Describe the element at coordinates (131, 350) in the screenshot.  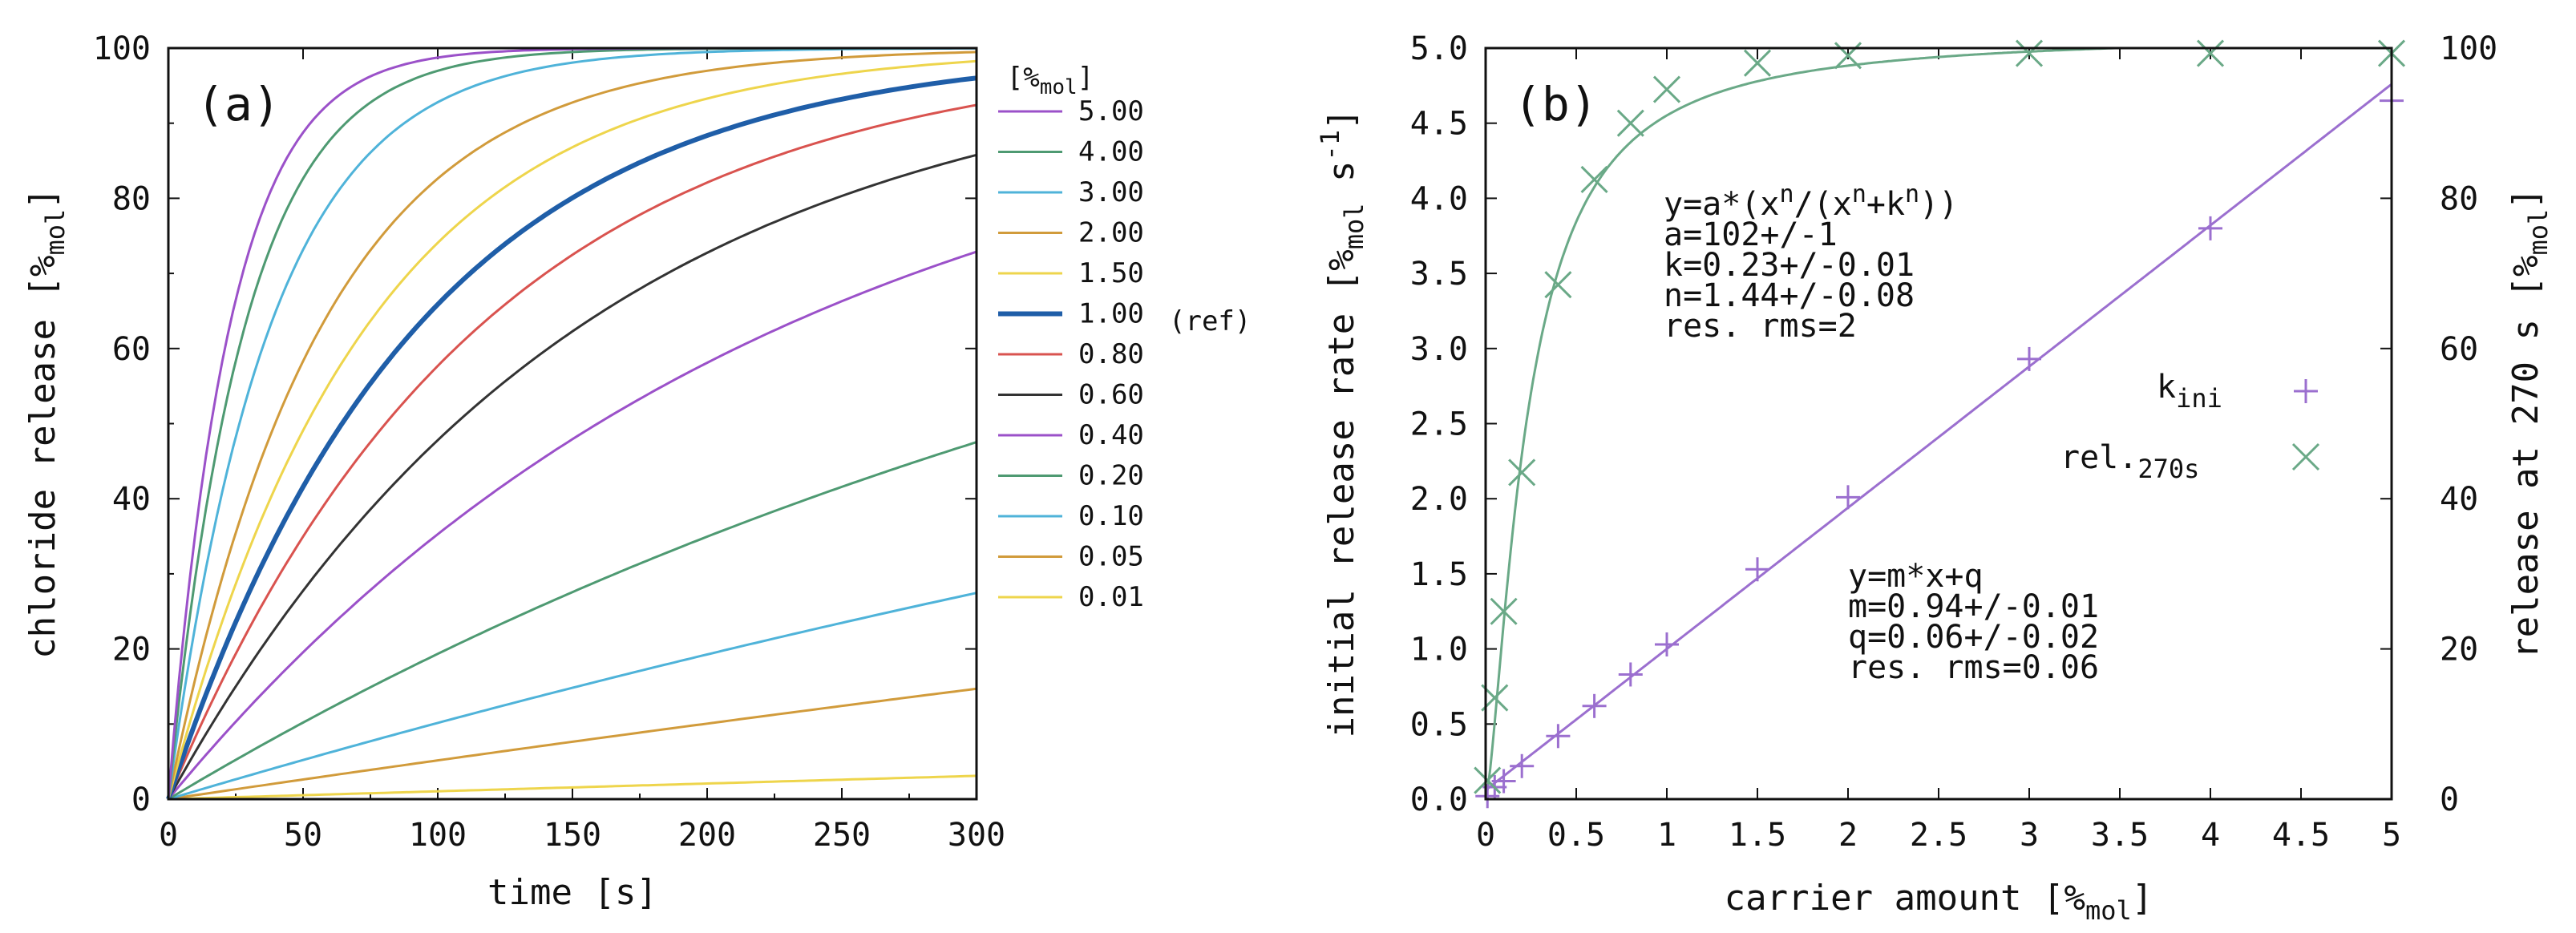
I see `chart-a-ytick-label: 60` at that location.